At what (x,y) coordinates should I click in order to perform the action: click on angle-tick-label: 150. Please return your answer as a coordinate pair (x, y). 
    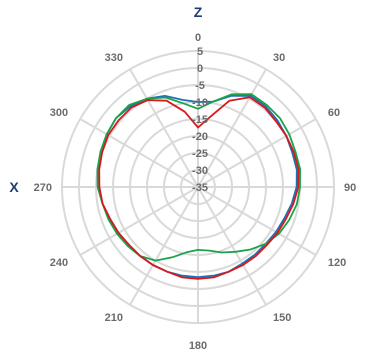
    Looking at the image, I should click on (282, 318).